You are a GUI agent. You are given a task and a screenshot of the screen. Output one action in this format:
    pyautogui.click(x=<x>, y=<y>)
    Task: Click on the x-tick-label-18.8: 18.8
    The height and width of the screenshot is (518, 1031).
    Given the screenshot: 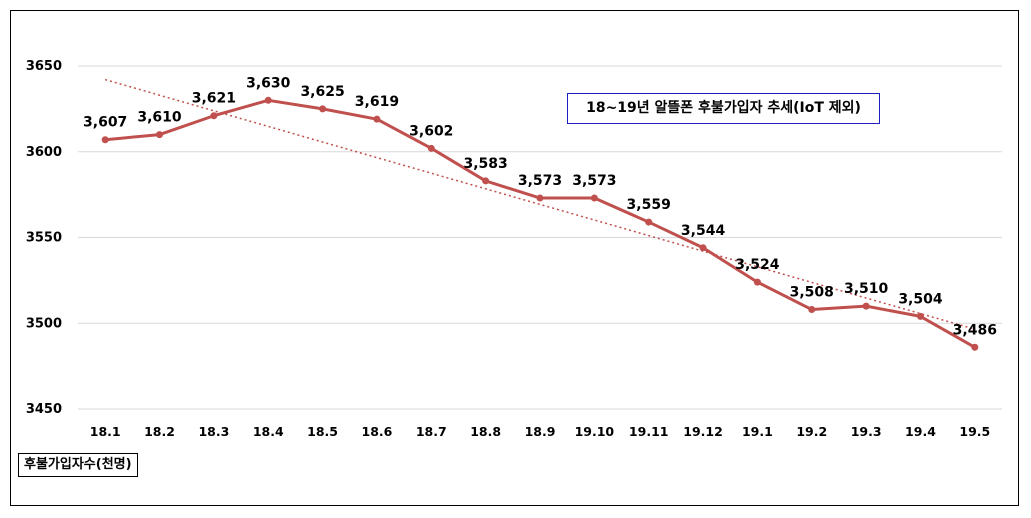 What is the action you would take?
    pyautogui.click(x=485, y=431)
    